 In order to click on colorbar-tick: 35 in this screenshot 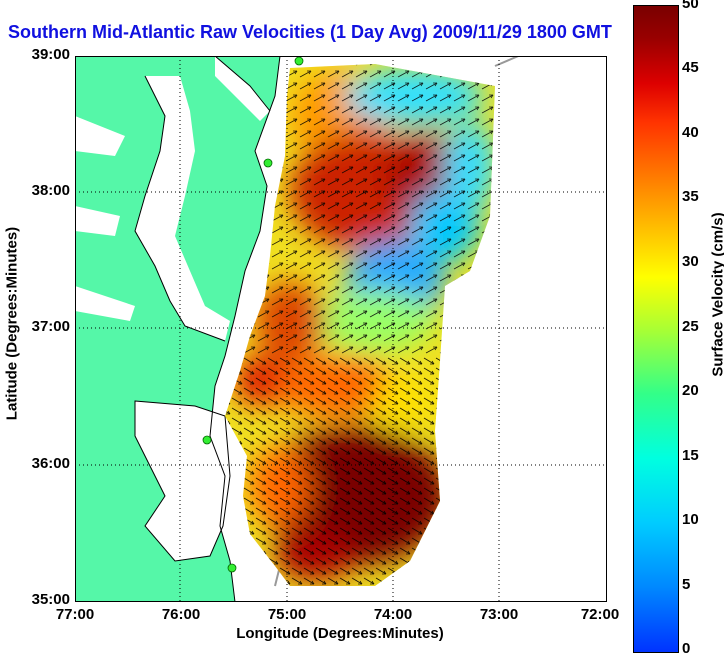, I will do `click(690, 196)`.